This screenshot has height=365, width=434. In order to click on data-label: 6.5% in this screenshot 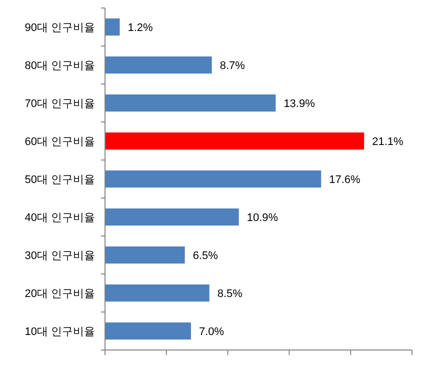, I will do `click(205, 256)`.